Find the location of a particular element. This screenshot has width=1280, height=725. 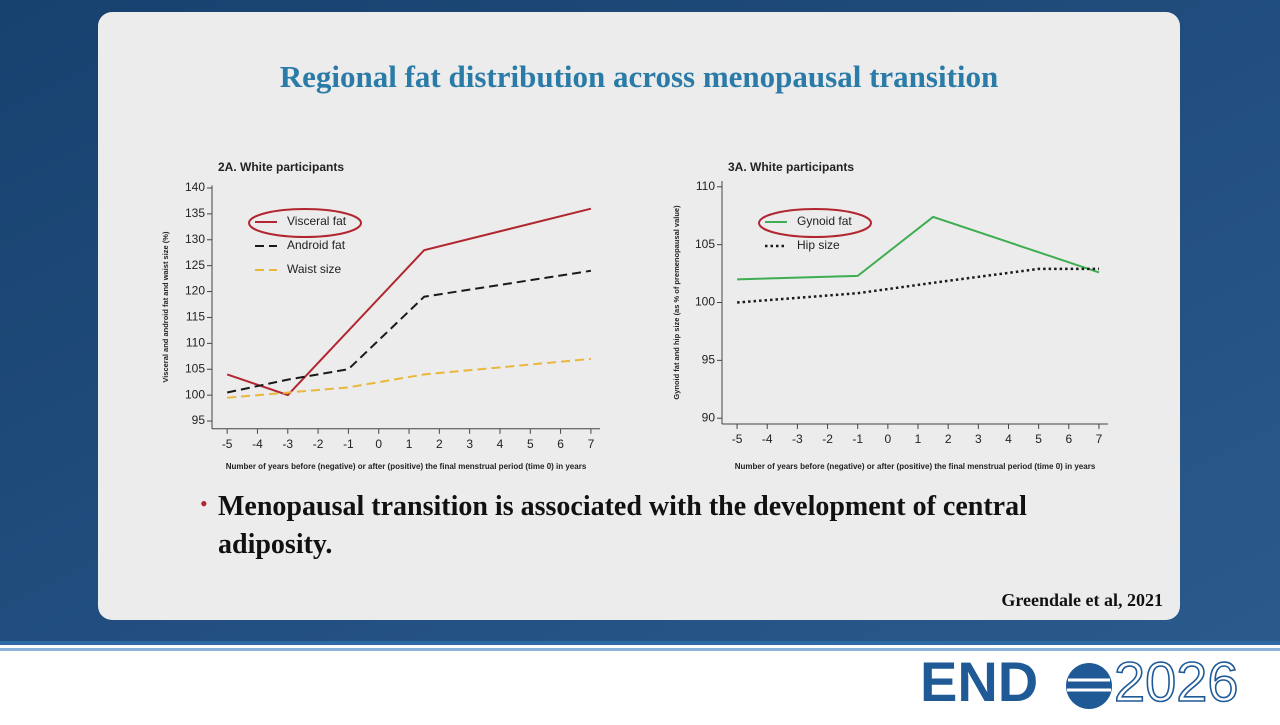

citation: Greendale et al, 2021 is located at coordinates (1082, 600).